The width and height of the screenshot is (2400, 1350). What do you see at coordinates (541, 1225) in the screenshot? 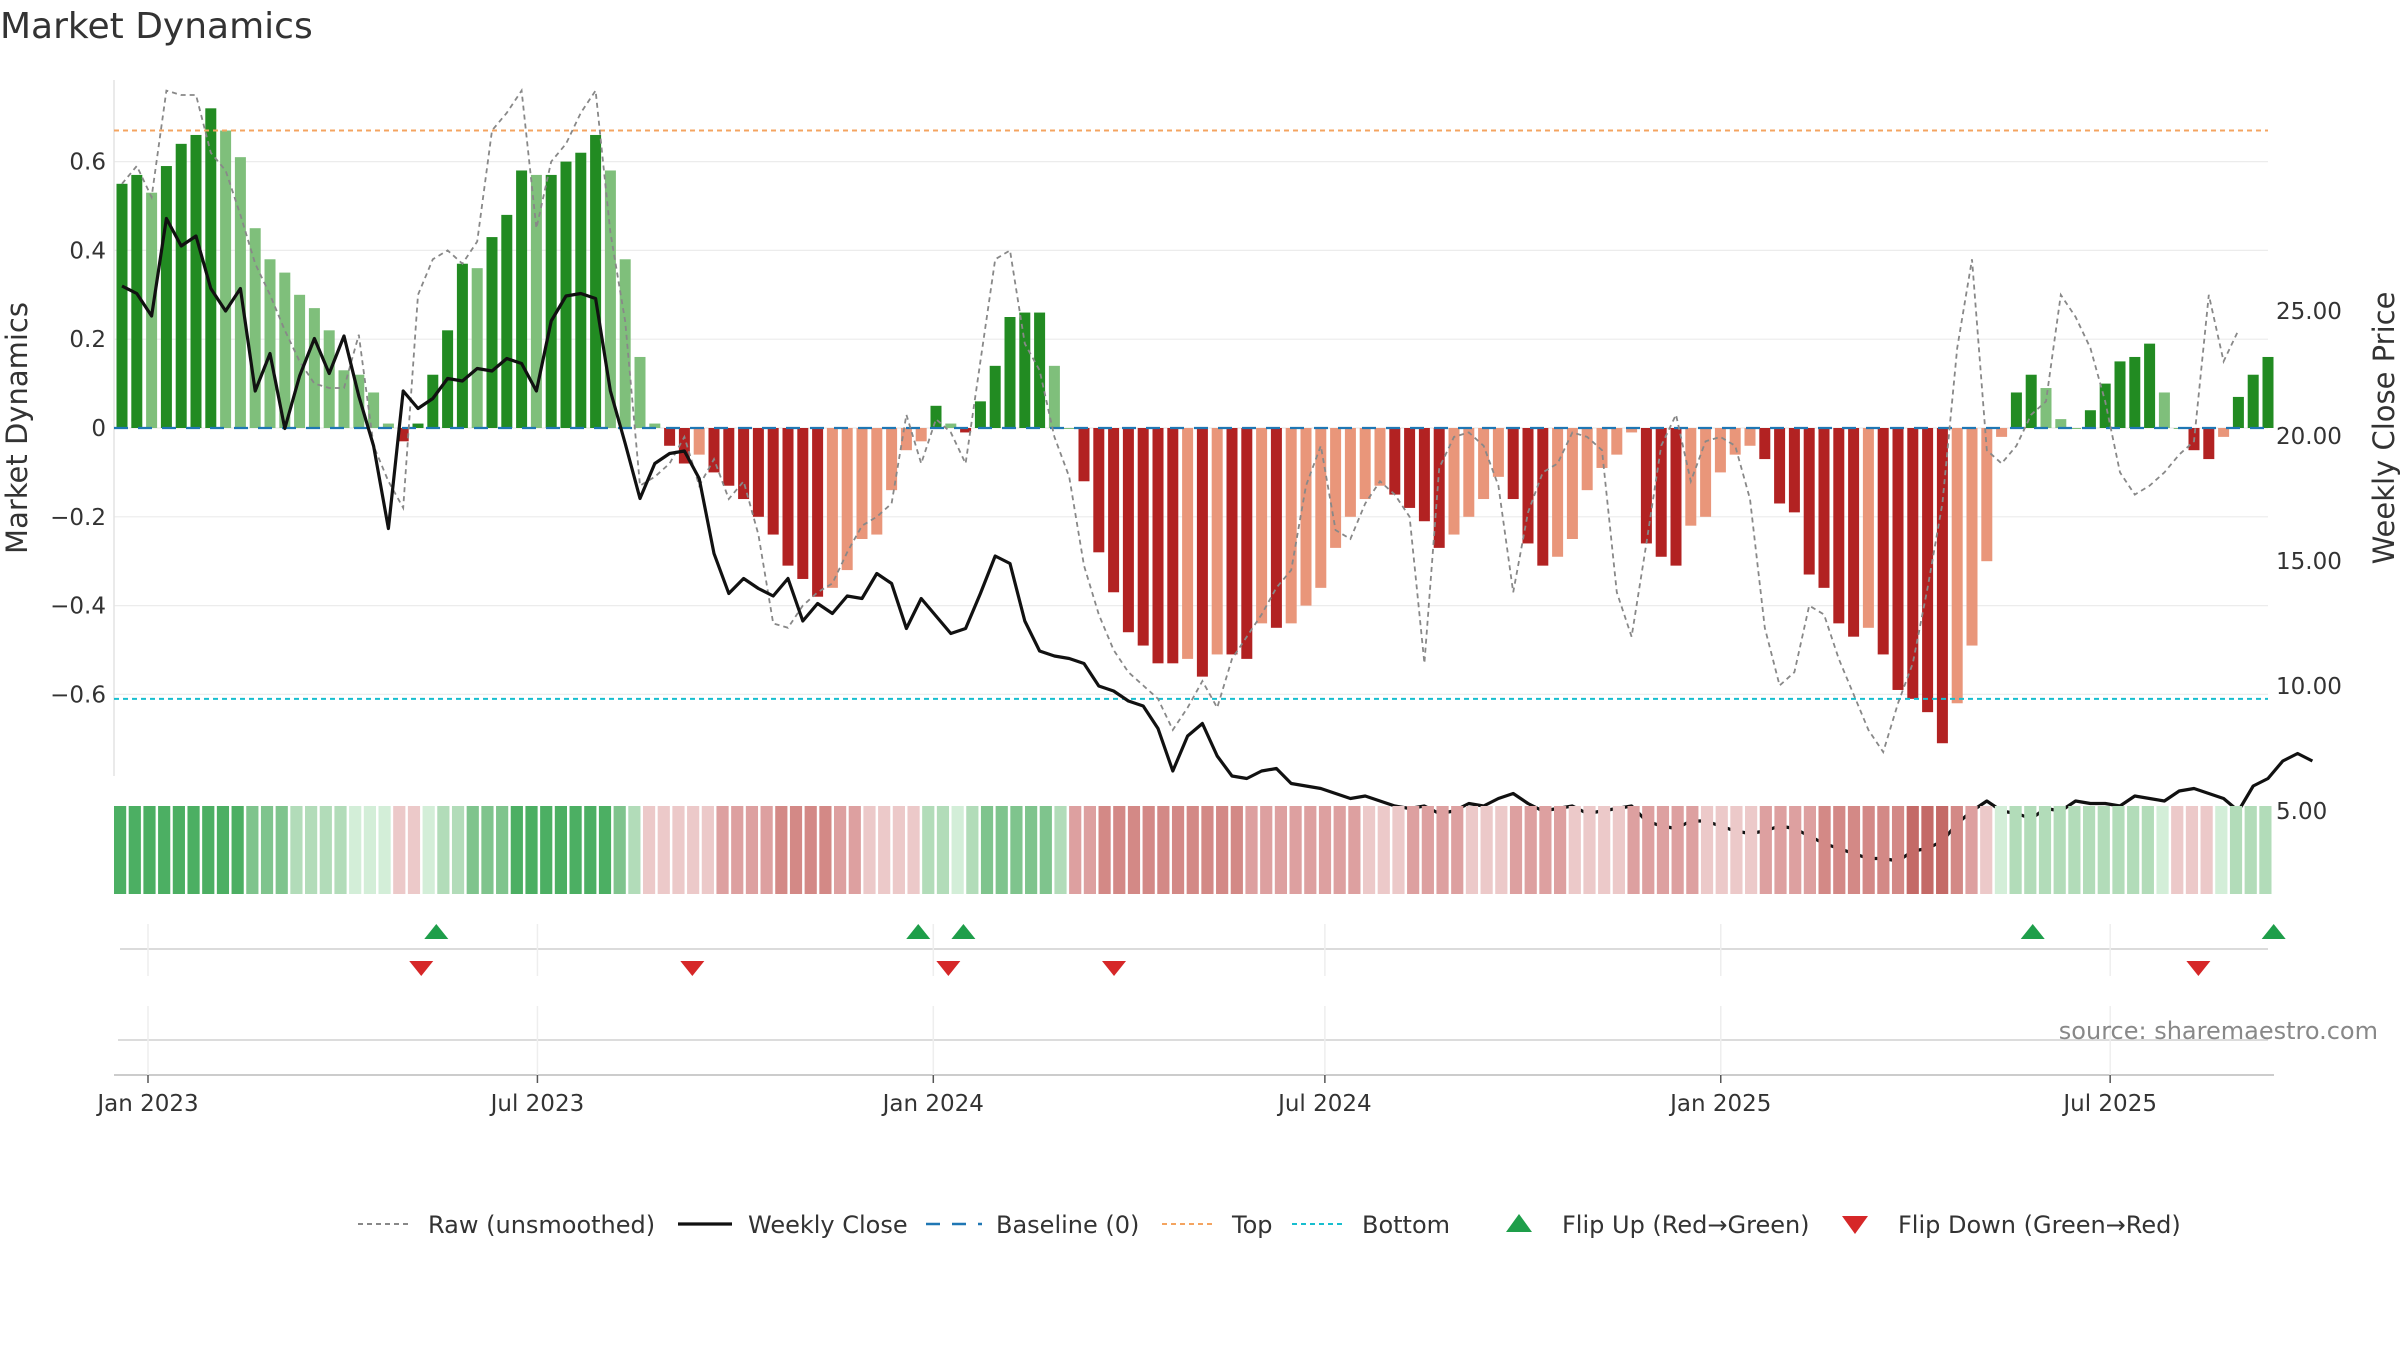
I see `legend-label: Raw (unsmoothed)` at bounding box center [541, 1225].